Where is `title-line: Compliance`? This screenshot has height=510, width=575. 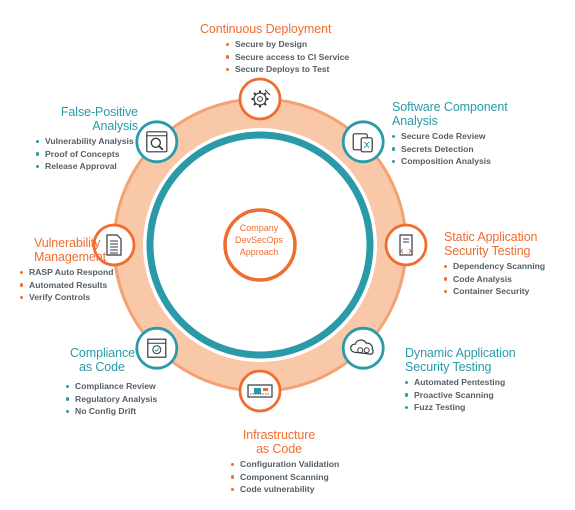 title-line: Compliance is located at coordinates (103, 353).